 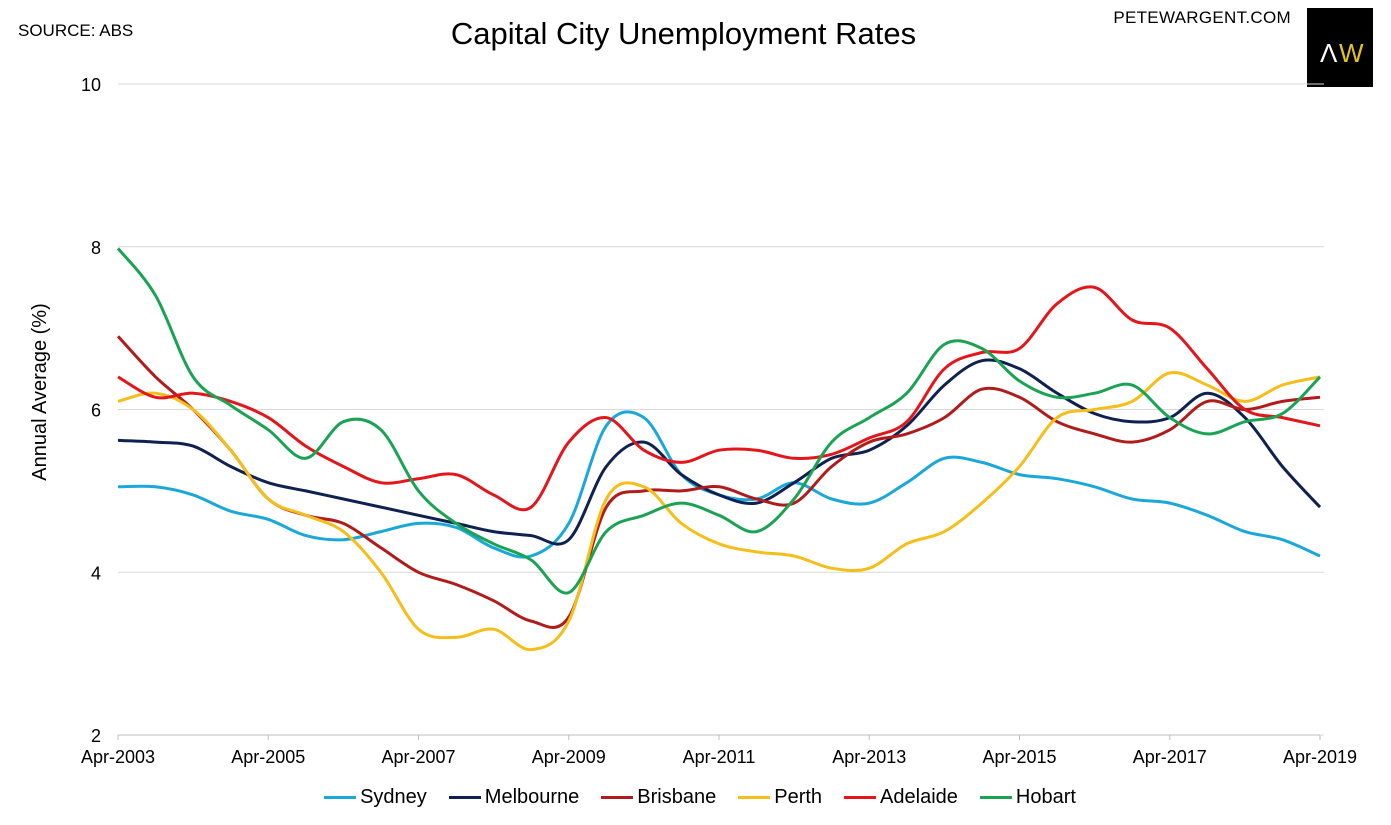 What do you see at coordinates (1170, 757) in the screenshot?
I see `x-tick-label: Apr-2017` at bounding box center [1170, 757].